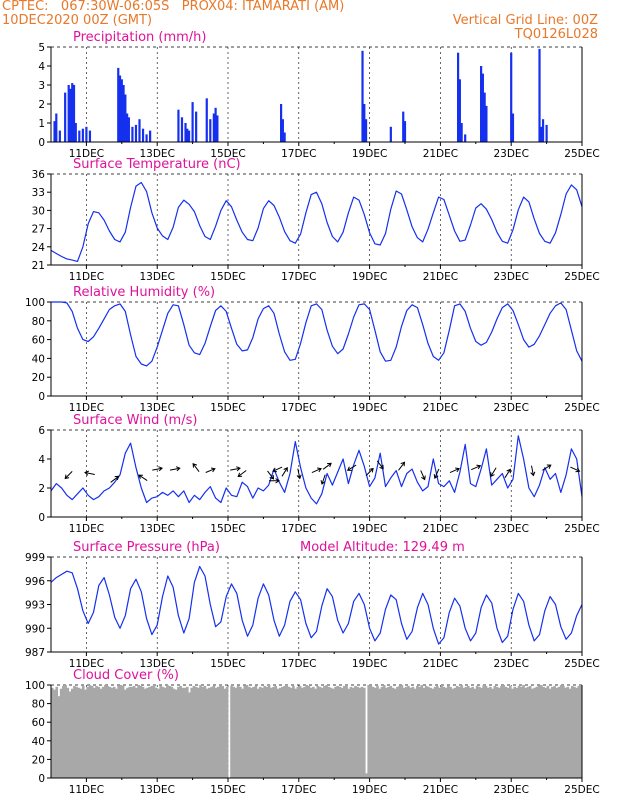 This screenshot has height=800, width=618. What do you see at coordinates (41, 489) in the screenshot?
I see `y-tick-label: 2` at bounding box center [41, 489].